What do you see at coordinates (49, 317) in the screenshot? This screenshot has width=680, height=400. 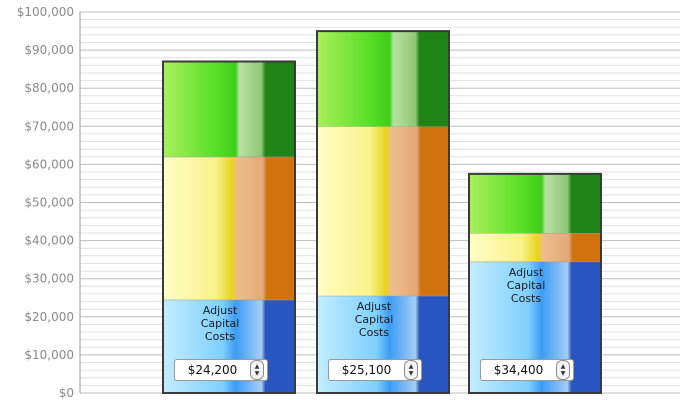 I see `y-tick-label: $20,000` at bounding box center [49, 317].